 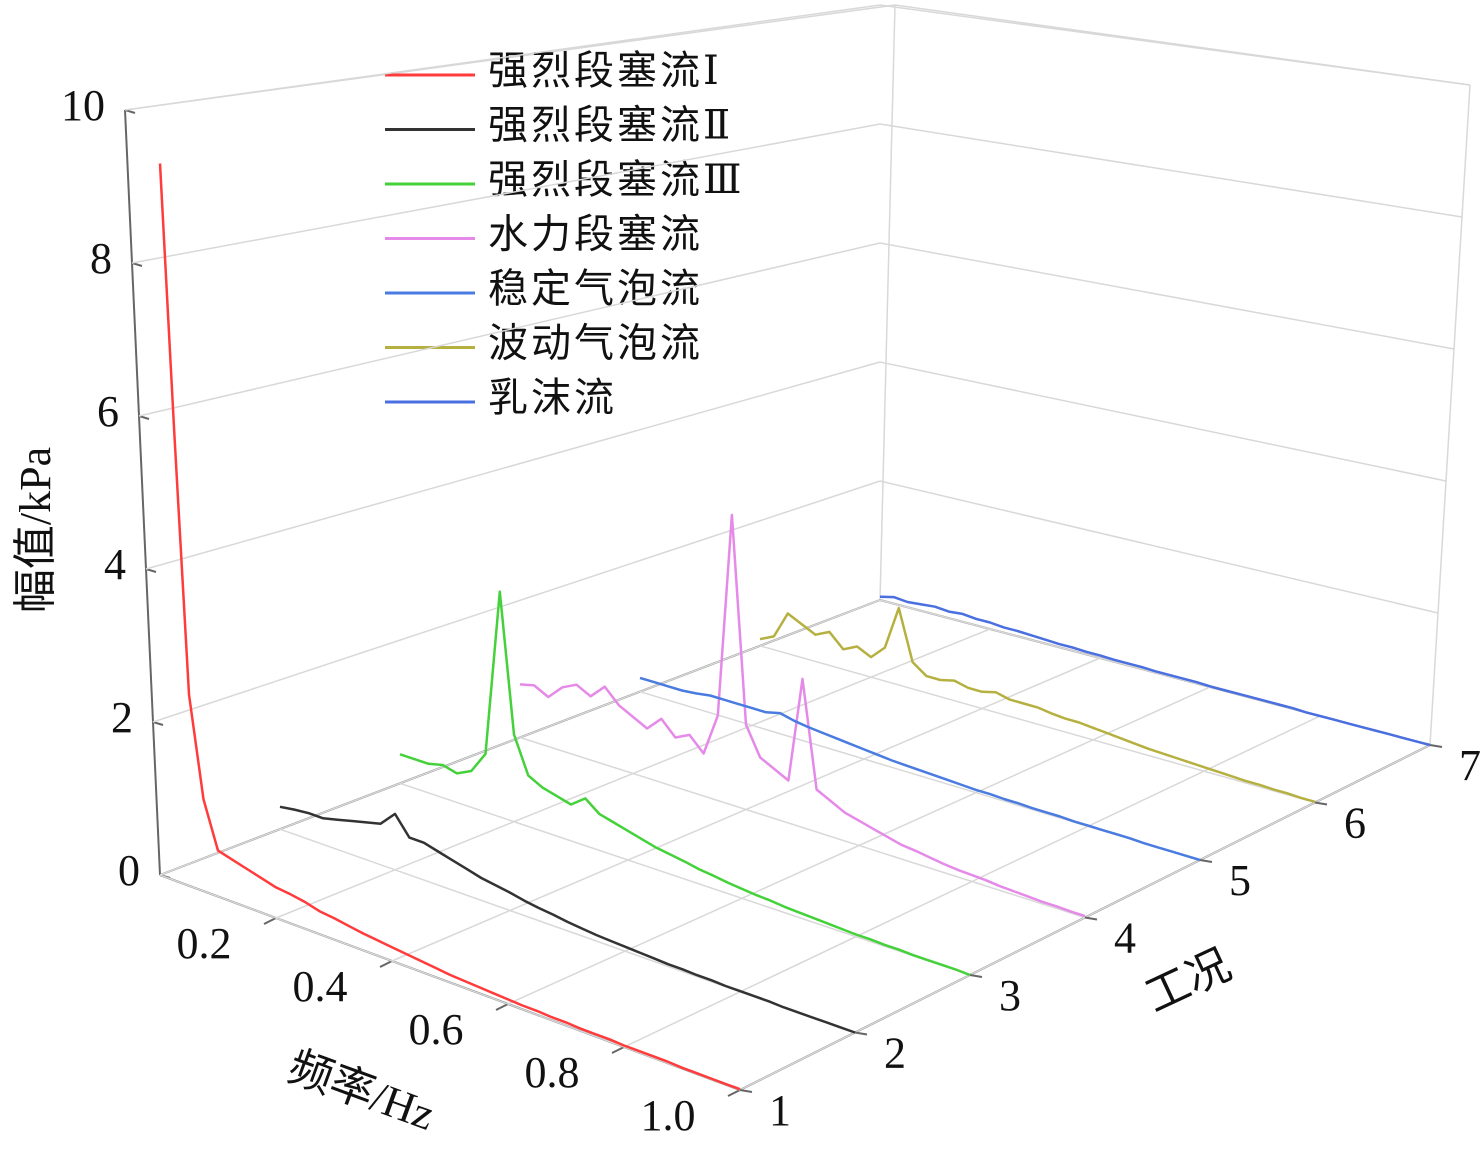 What do you see at coordinates (115, 564) in the screenshot?
I see `y-tick-label: 4` at bounding box center [115, 564].